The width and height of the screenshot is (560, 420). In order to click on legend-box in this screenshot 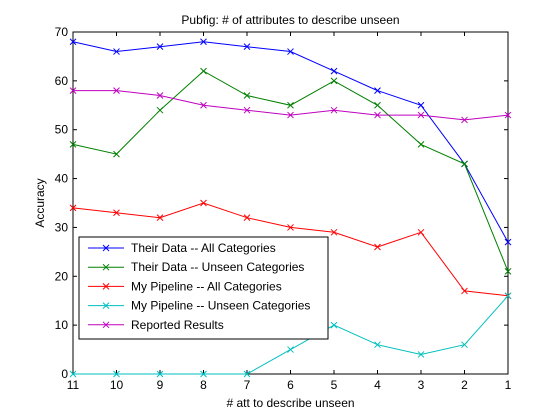, I will do `click(203, 288)`.